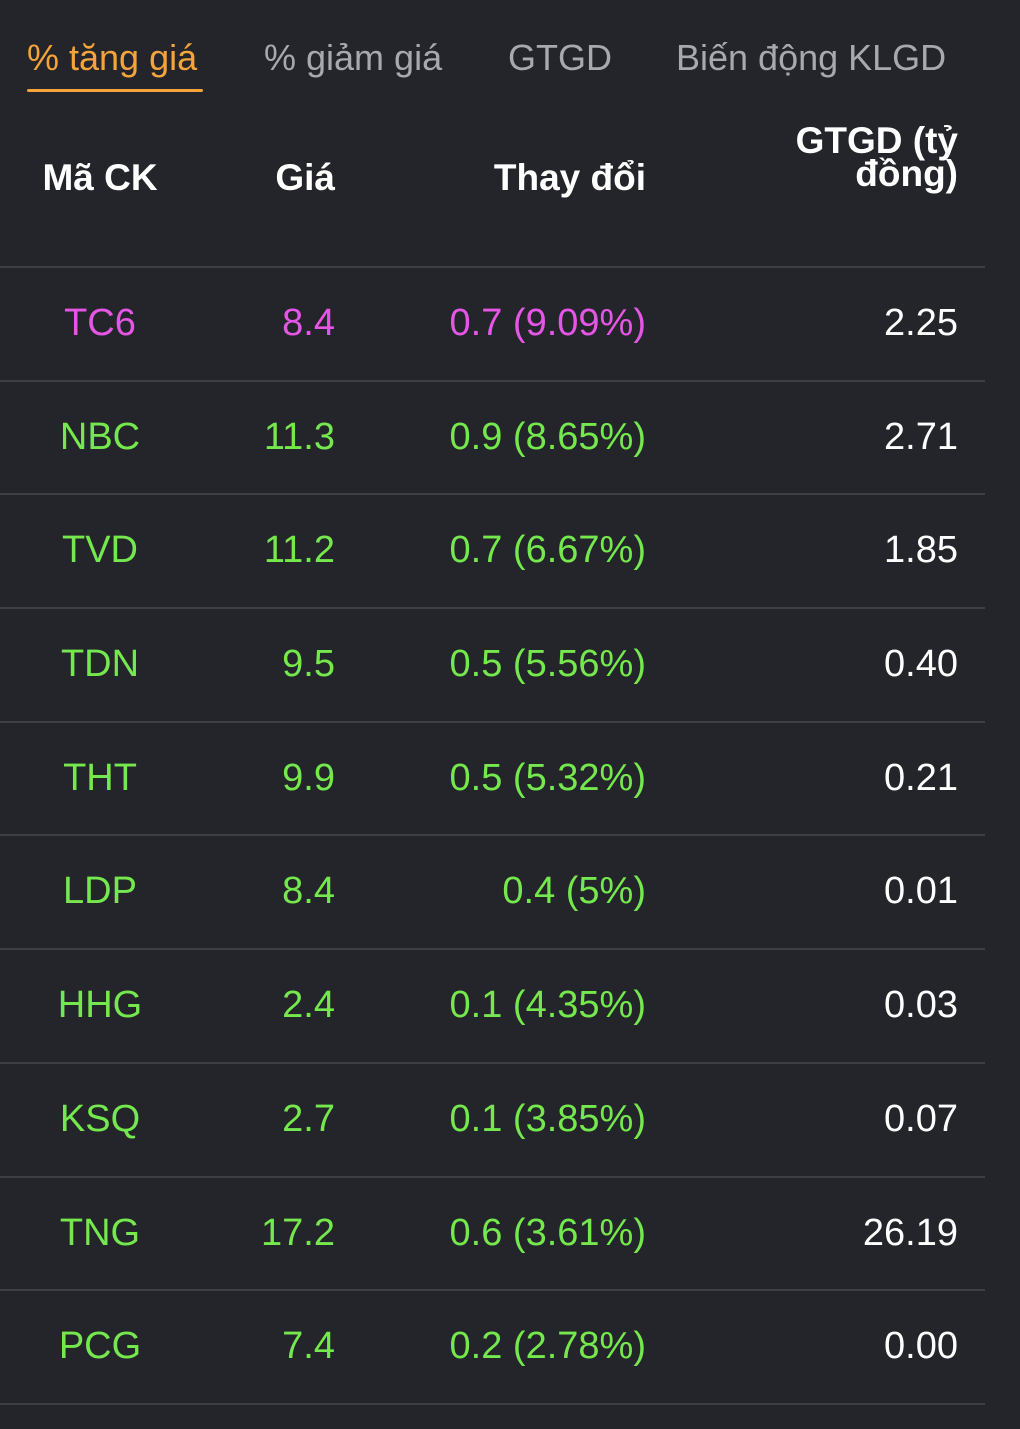 Image resolution: width=1020 pixels, height=1429 pixels. What do you see at coordinates (547, 1118) in the screenshot?
I see `stock-change: 0.1 (3.85%)` at bounding box center [547, 1118].